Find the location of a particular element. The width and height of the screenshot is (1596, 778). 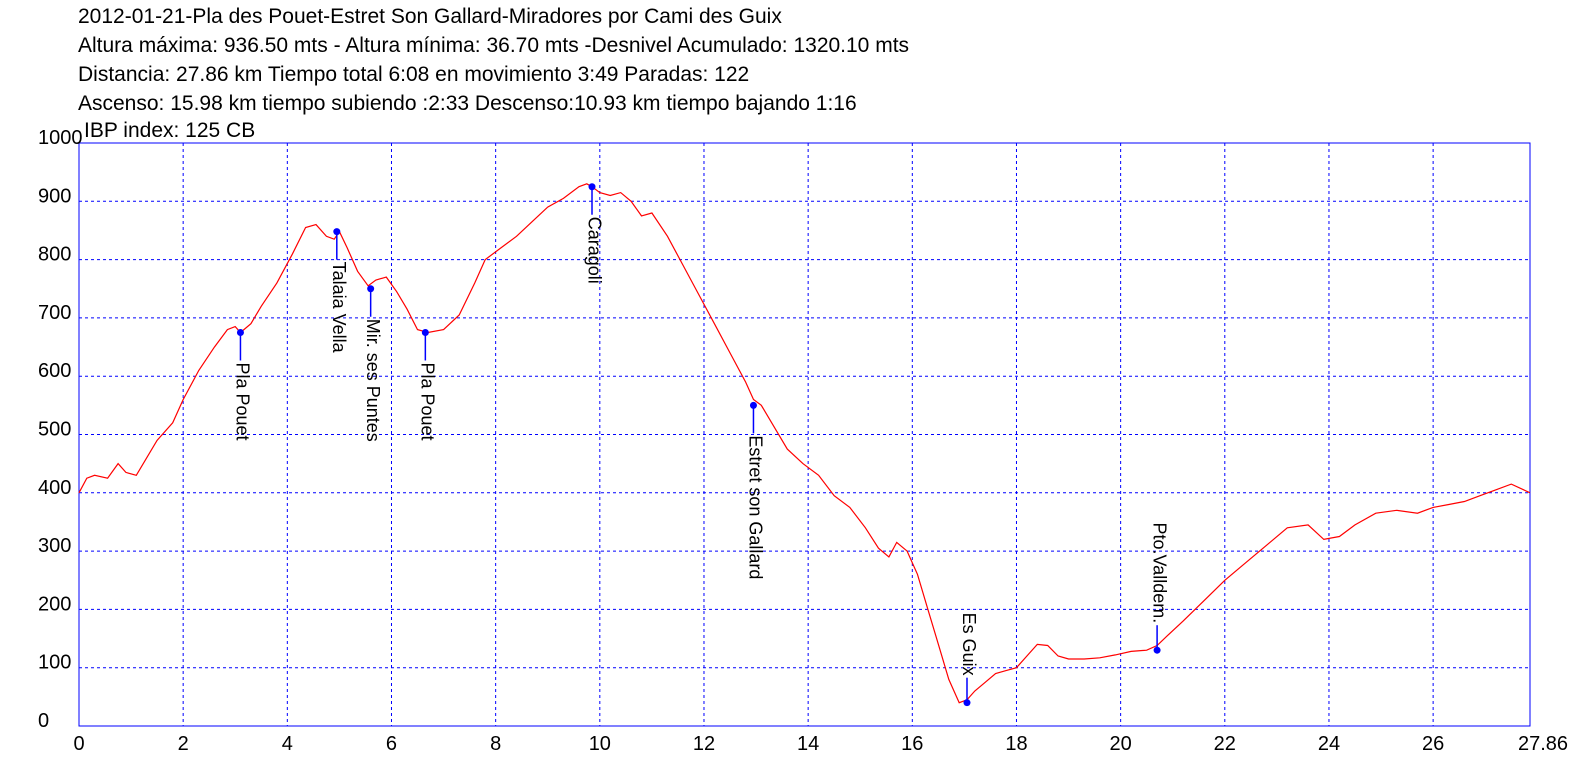

x-tick-label: 22 is located at coordinates (1225, 744).